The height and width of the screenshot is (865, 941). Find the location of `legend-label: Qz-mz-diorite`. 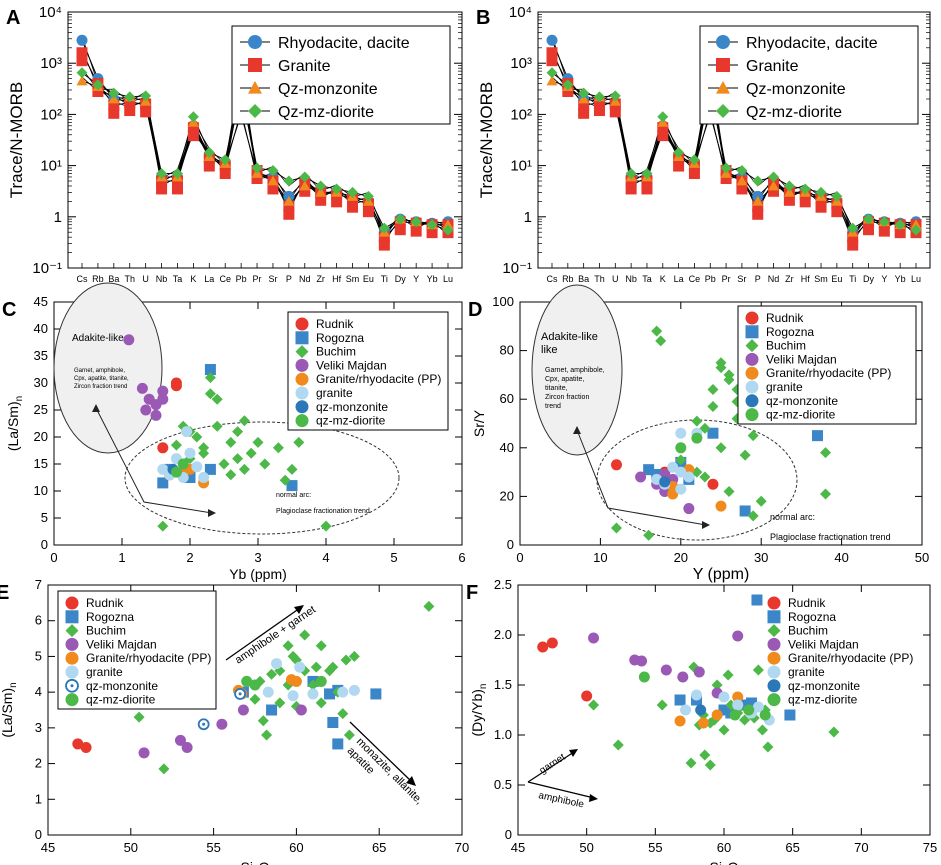

legend-label: Qz-mz-diorite is located at coordinates (794, 112).